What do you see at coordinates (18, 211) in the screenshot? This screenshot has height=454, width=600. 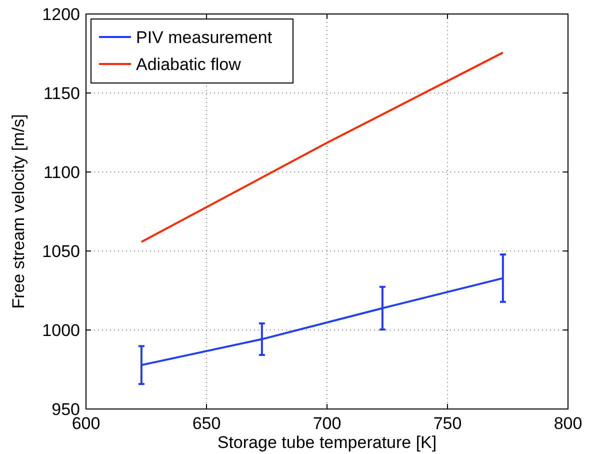 I see `y-axis-title: Free stream velocity [m/s]` at bounding box center [18, 211].